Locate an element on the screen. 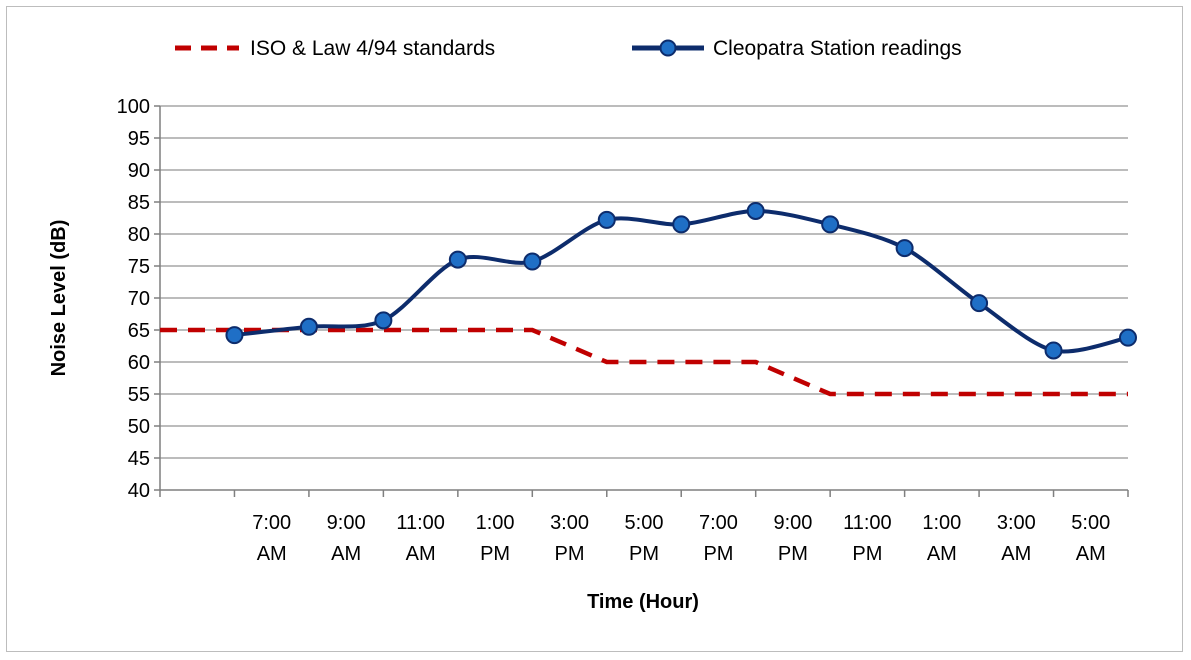 The width and height of the screenshot is (1191, 660). legend-standards-label: ISO & Law 4/94 standards is located at coordinates (372, 48).